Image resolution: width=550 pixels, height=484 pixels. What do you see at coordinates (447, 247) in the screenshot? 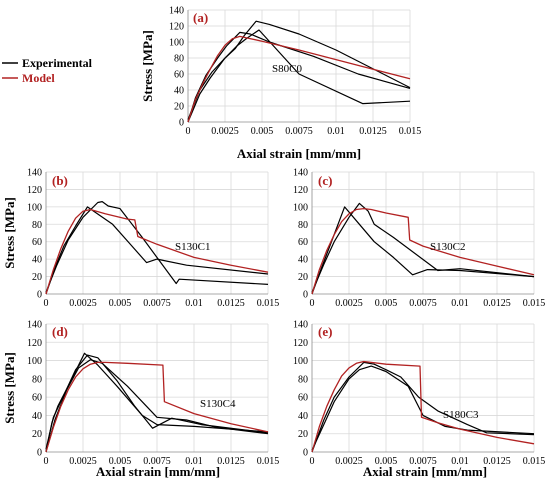
I see `specimen-label: S130C2` at bounding box center [447, 247].